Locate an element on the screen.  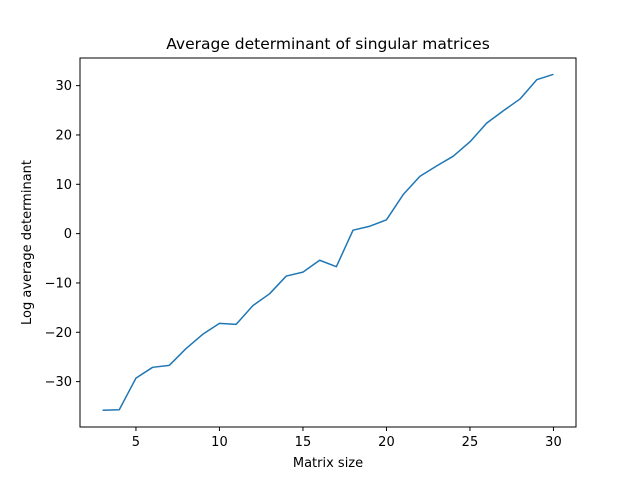
chart-title: Average determinant of singular matrices is located at coordinates (328, 44).